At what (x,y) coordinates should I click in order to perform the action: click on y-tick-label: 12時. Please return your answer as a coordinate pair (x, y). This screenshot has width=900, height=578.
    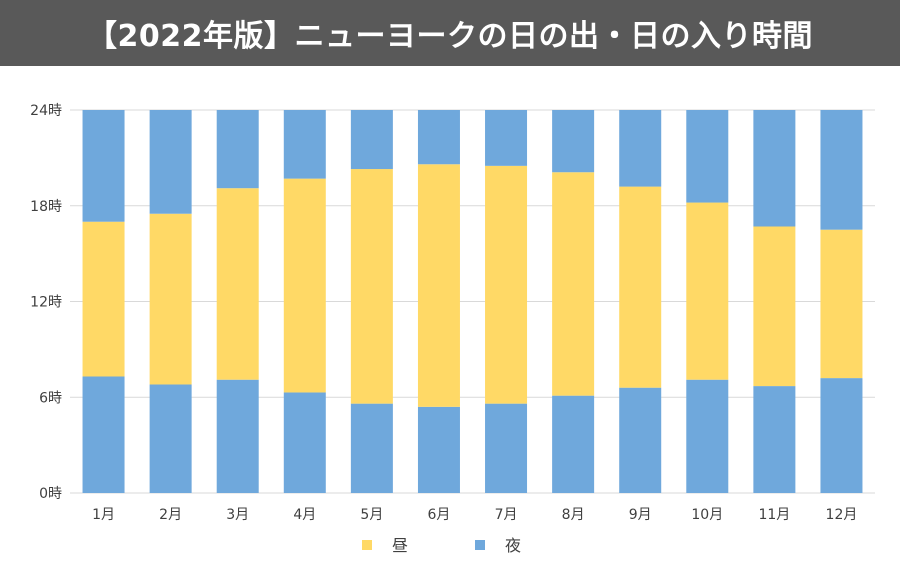
    Looking at the image, I should click on (46, 303).